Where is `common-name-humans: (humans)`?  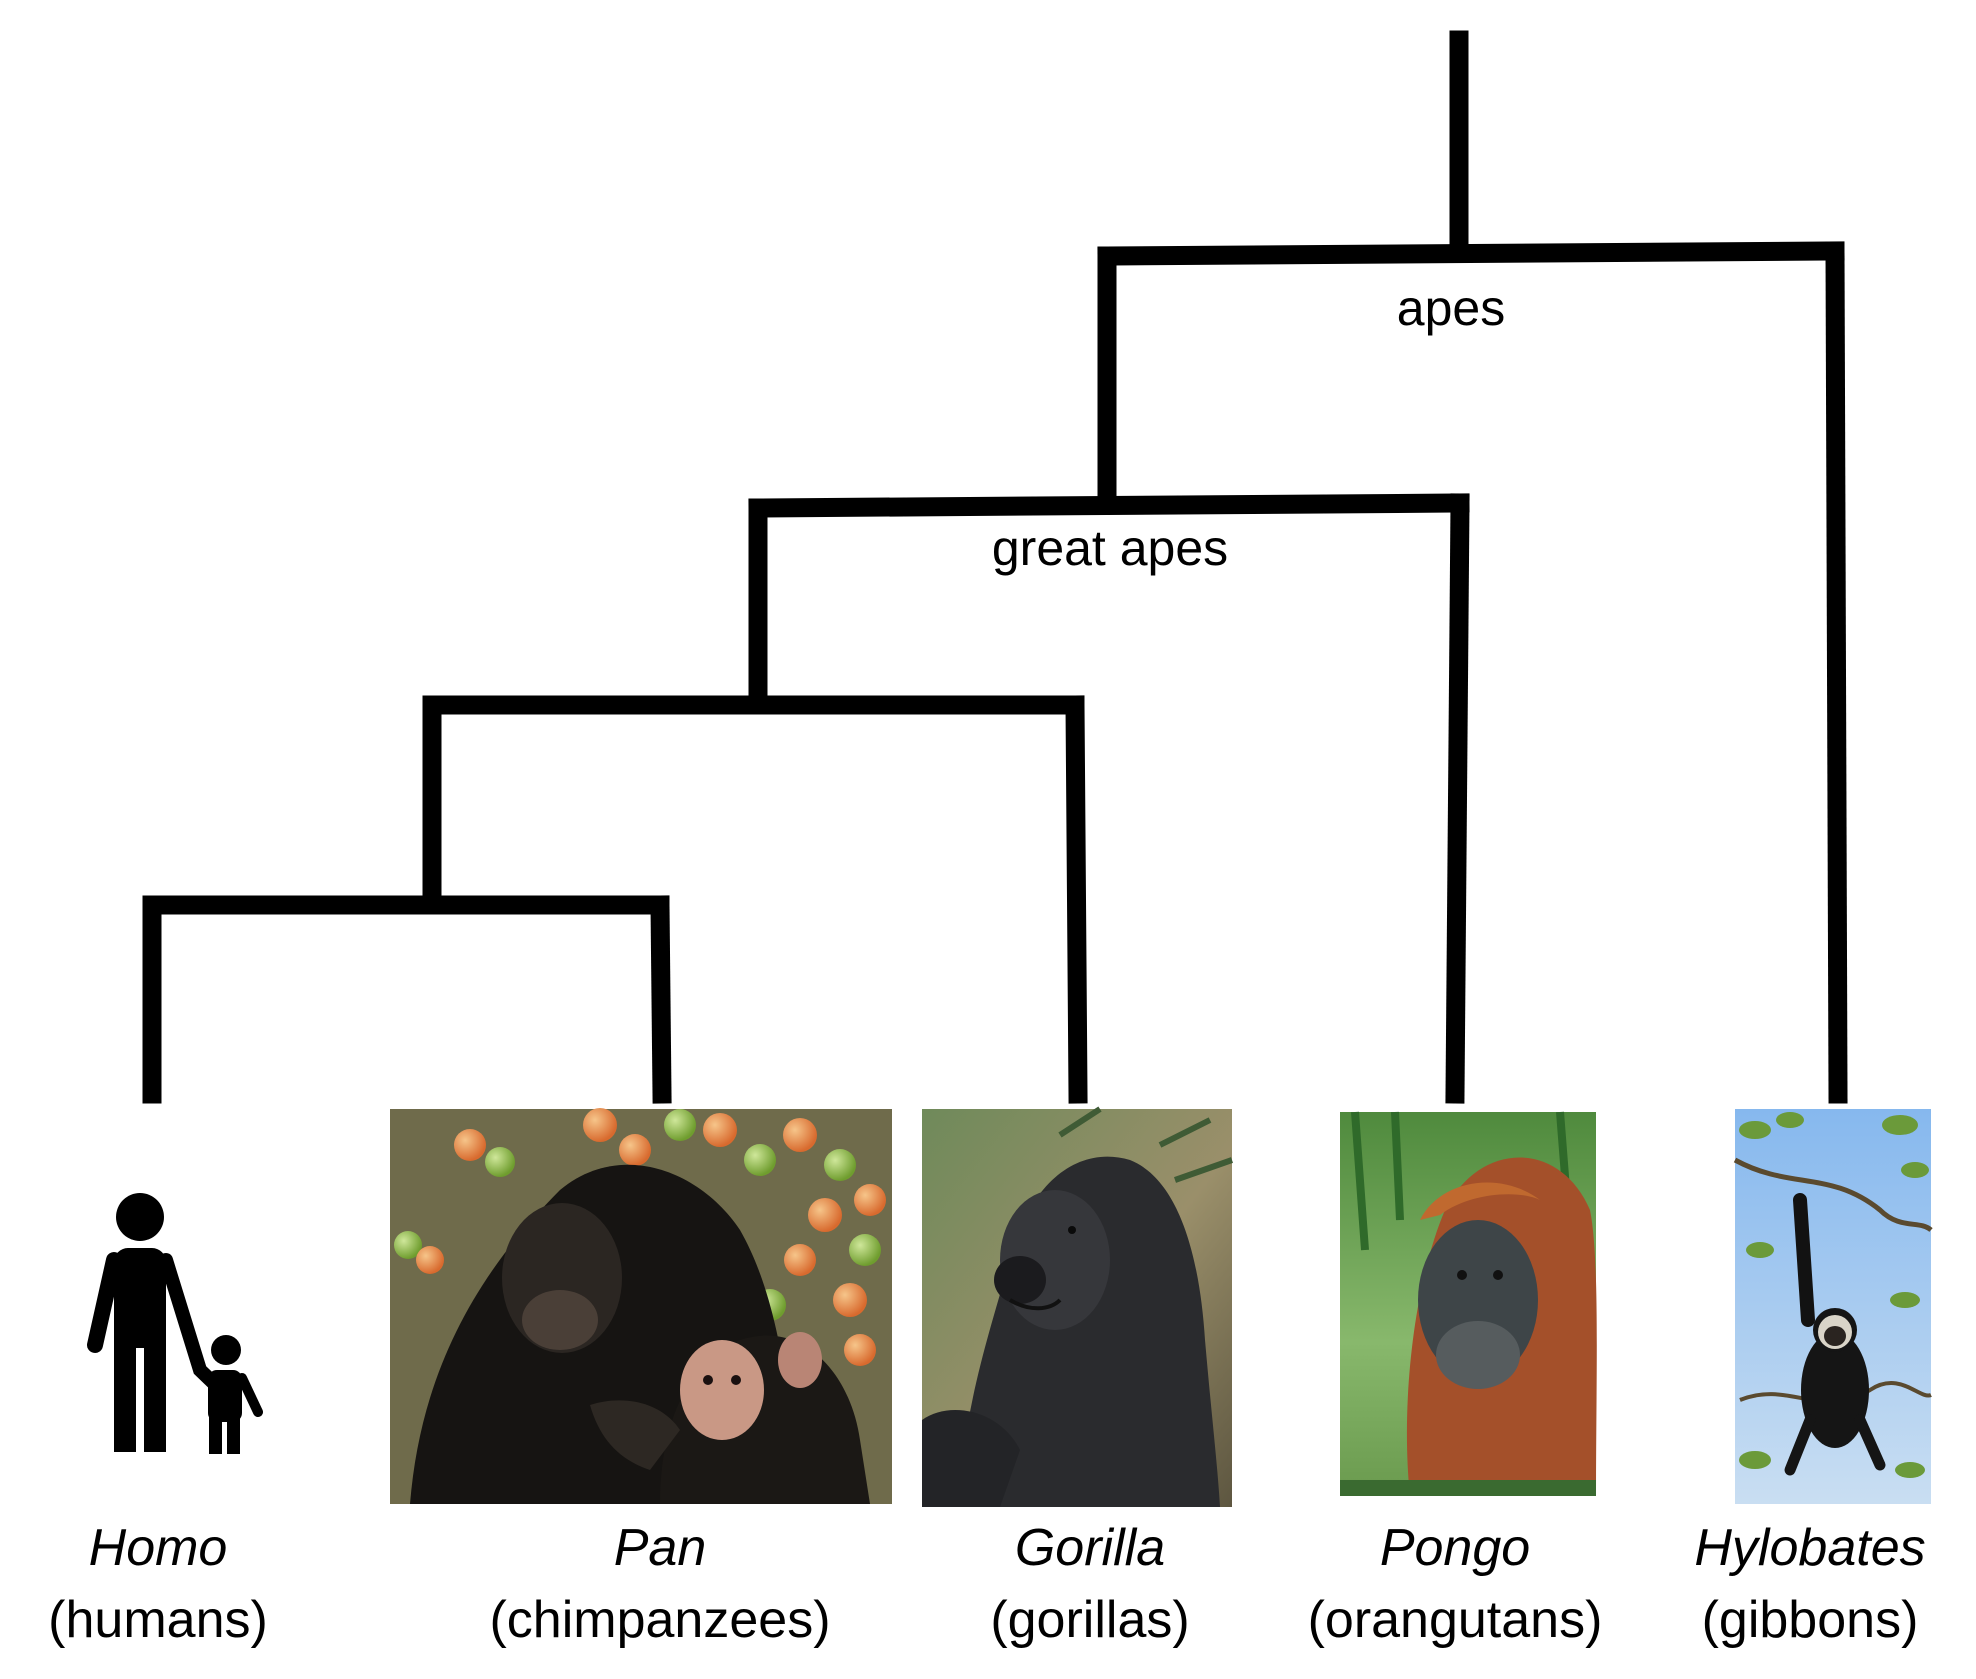
common-name-humans: (humans) is located at coordinates (158, 1620).